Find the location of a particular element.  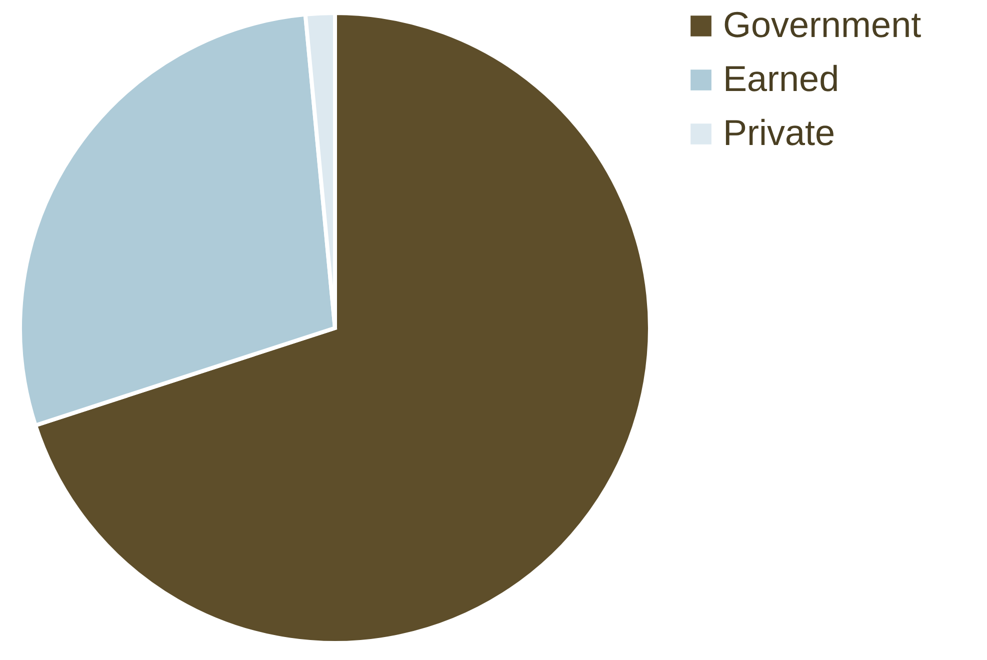

legend-label: Earned is located at coordinates (781, 78).